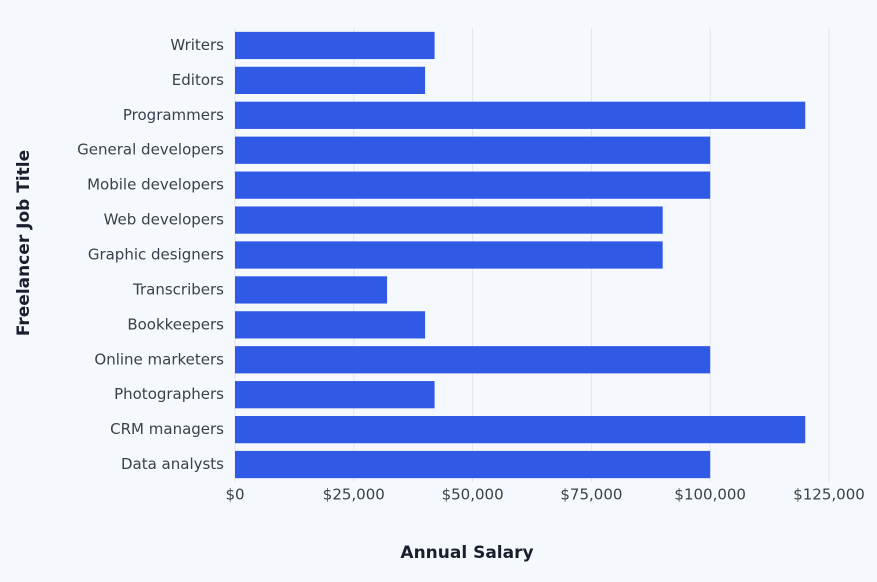 The width and height of the screenshot is (877, 582). I want to click on y-tick-label: Web developers, so click(164, 220).